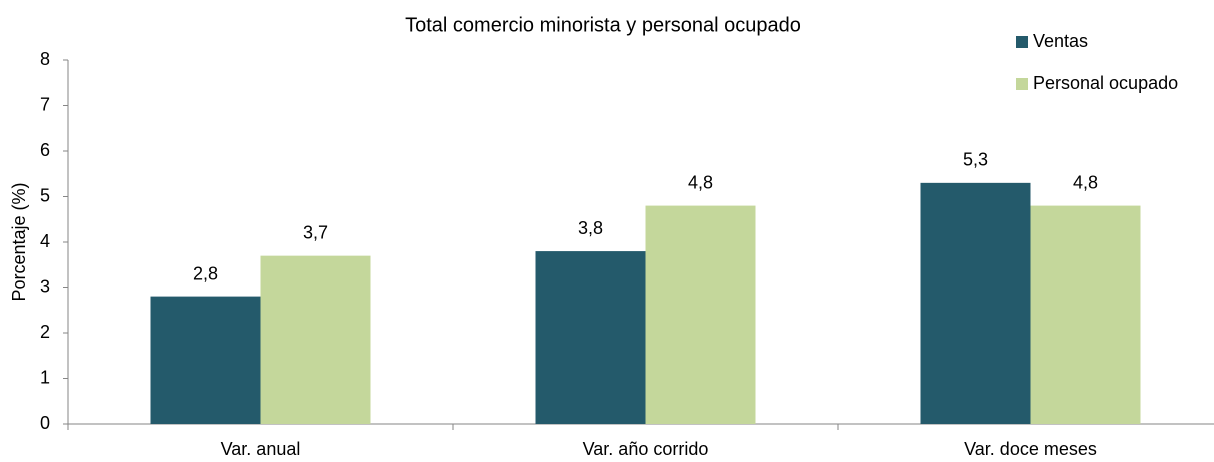  What do you see at coordinates (45, 104) in the screenshot?
I see `y-tick-label: 7` at bounding box center [45, 104].